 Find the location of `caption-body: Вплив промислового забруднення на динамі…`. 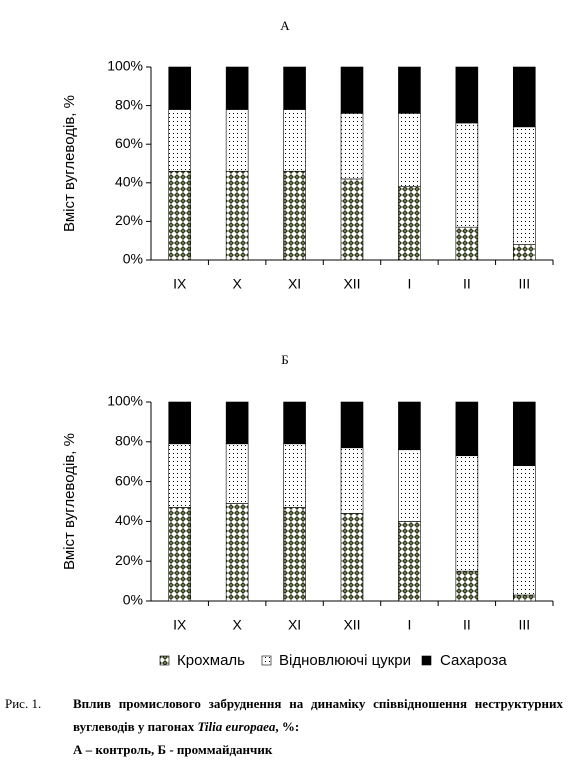

caption-body: Вплив промислового забруднення на динамі… is located at coordinates (318, 715).